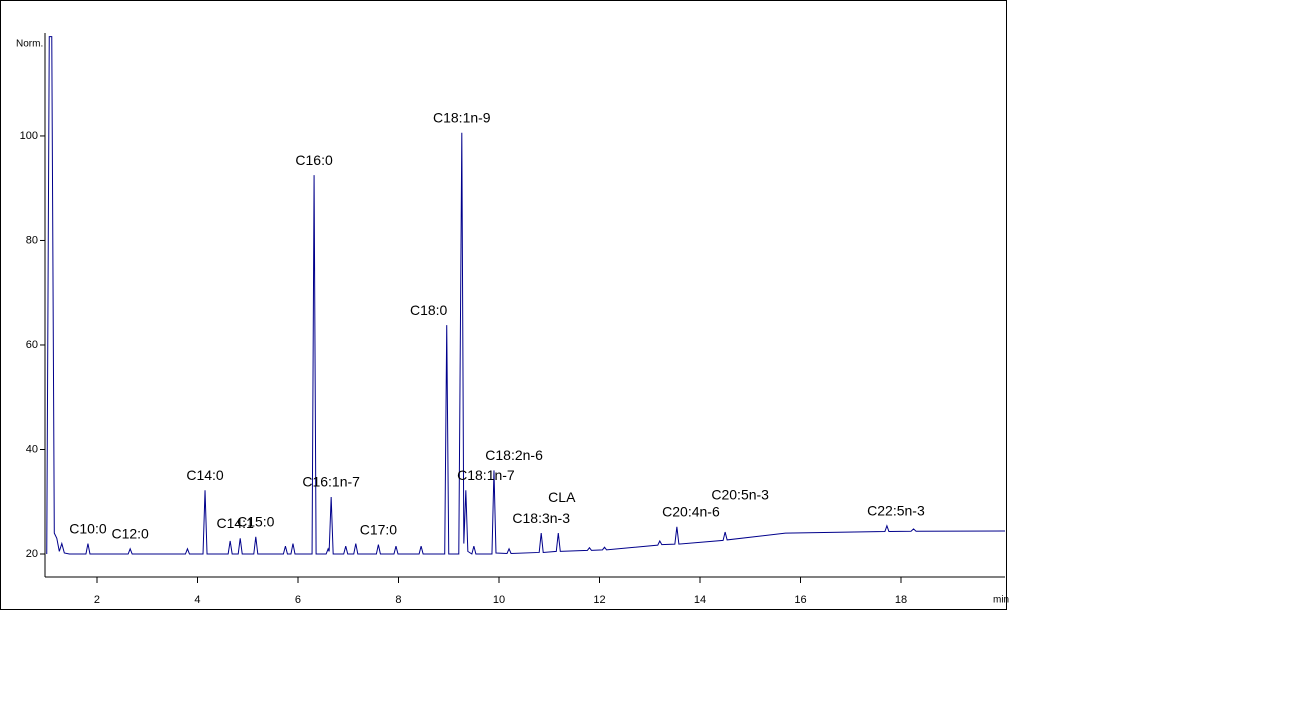 The width and height of the screenshot is (1290, 711). What do you see at coordinates (562, 497) in the screenshot?
I see `peak-label: CLA` at bounding box center [562, 497].